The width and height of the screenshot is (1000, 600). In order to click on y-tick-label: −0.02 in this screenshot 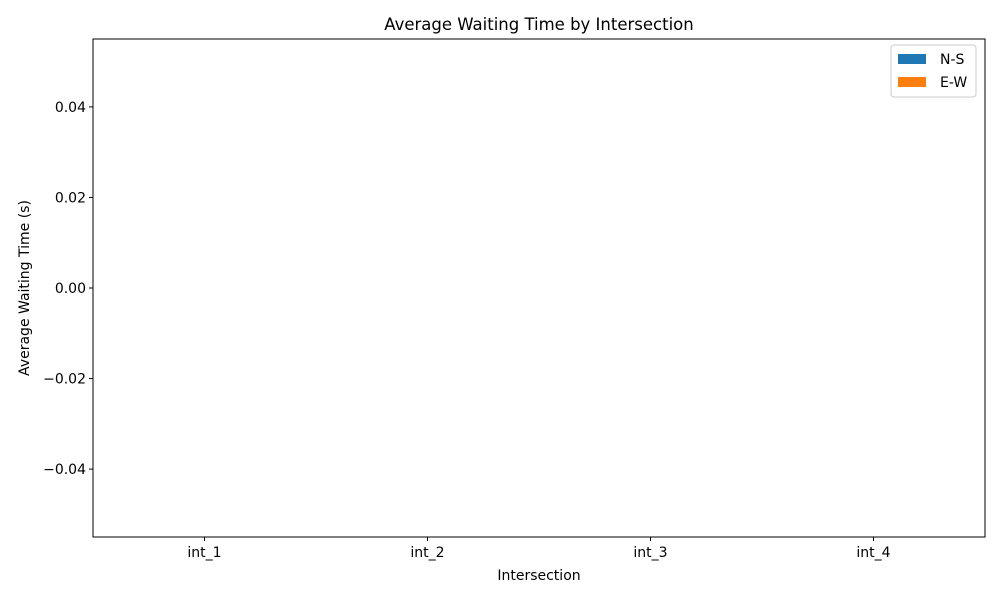, I will do `click(64, 380)`.